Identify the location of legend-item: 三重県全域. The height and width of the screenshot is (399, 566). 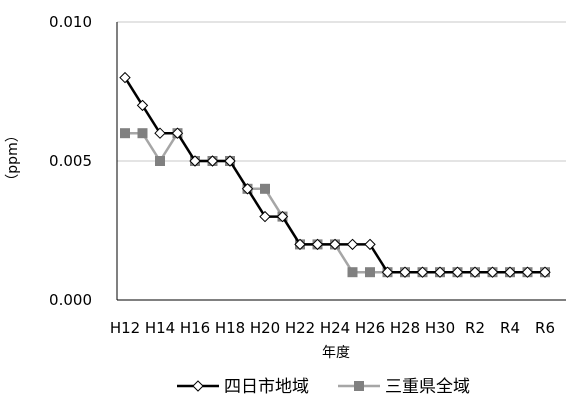
(404, 387).